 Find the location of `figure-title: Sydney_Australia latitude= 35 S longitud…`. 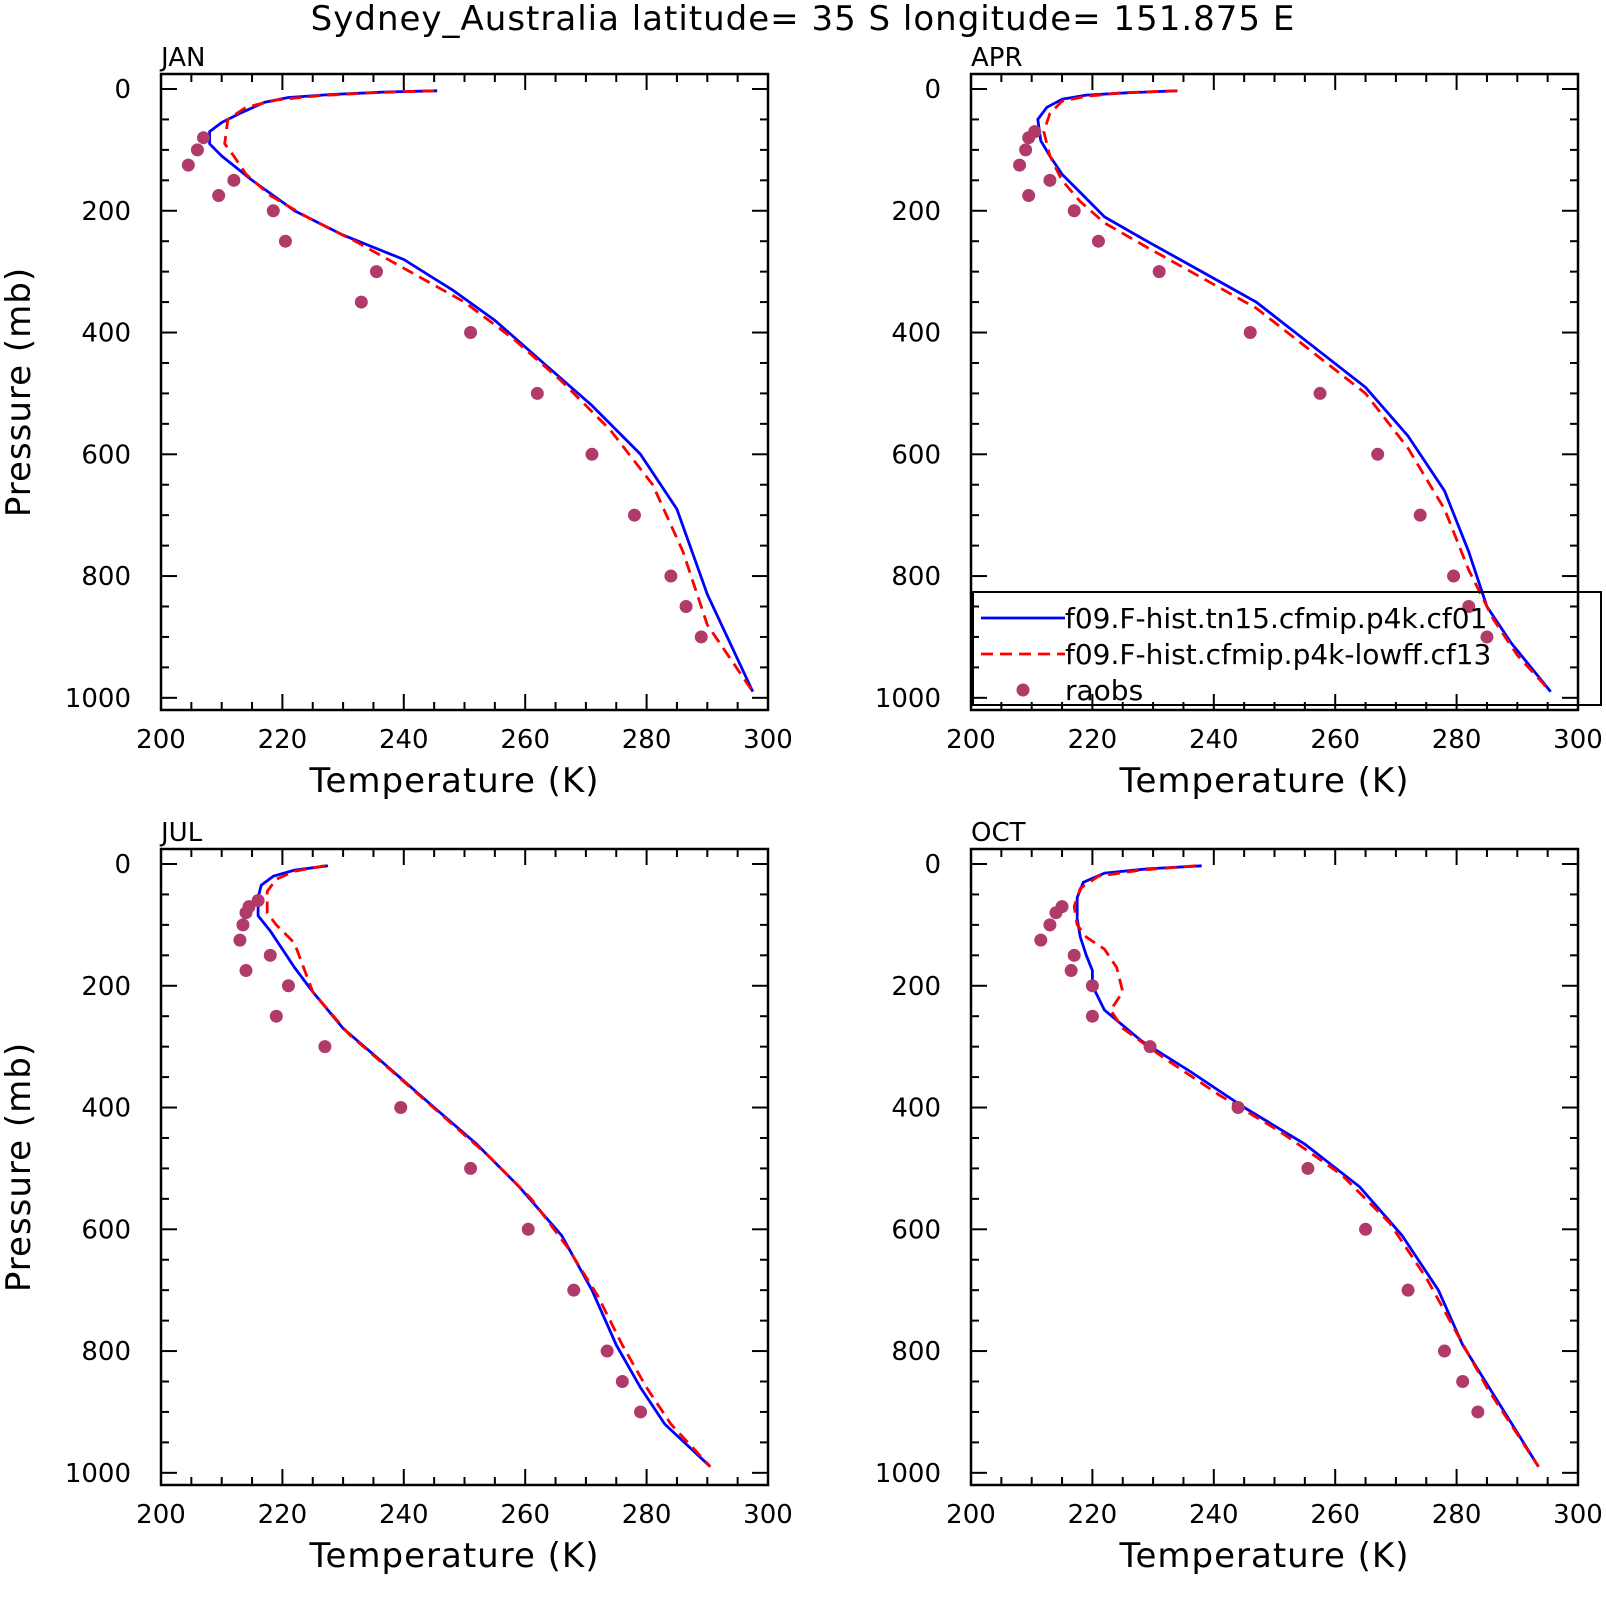

figure-title: Sydney_Australia latitude= 35 S longitud… is located at coordinates (803, 19).